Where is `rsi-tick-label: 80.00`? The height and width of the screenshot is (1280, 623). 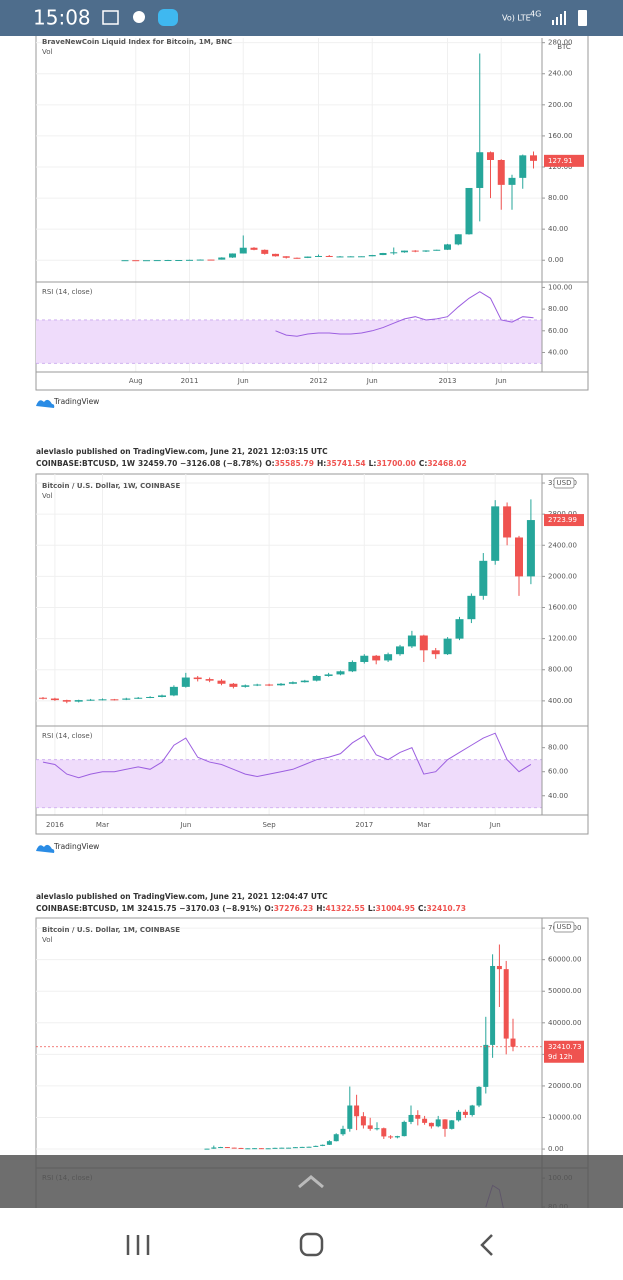 rsi-tick-label: 80.00 is located at coordinates (558, 309).